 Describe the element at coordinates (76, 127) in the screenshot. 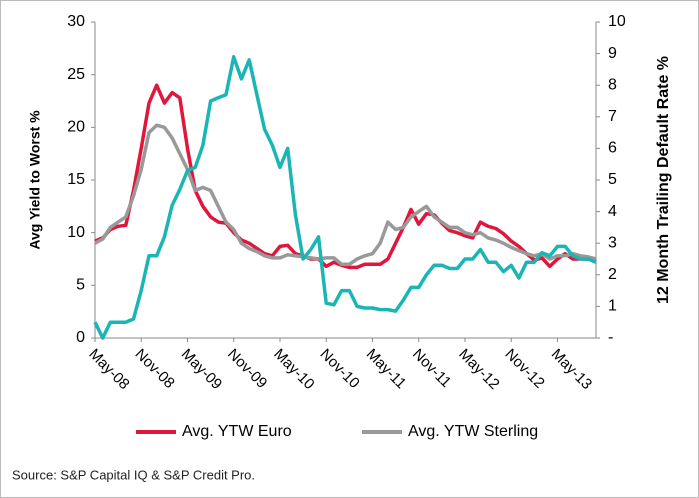

I see `y-tick-label: 20` at that location.